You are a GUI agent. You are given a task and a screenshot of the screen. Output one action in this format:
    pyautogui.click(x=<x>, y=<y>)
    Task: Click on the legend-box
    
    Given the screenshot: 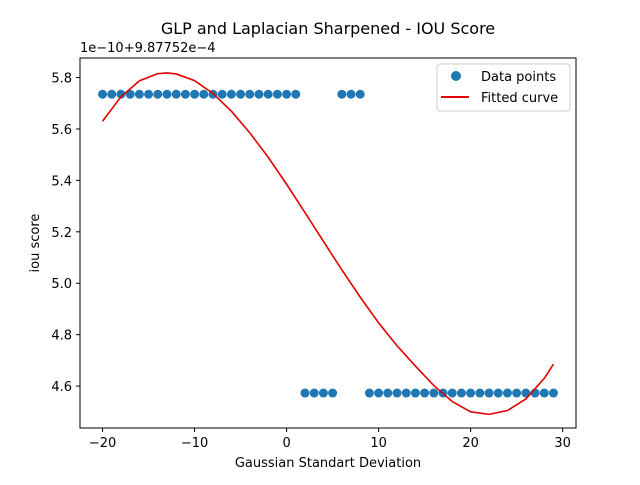 What is the action you would take?
    pyautogui.click(x=503, y=87)
    